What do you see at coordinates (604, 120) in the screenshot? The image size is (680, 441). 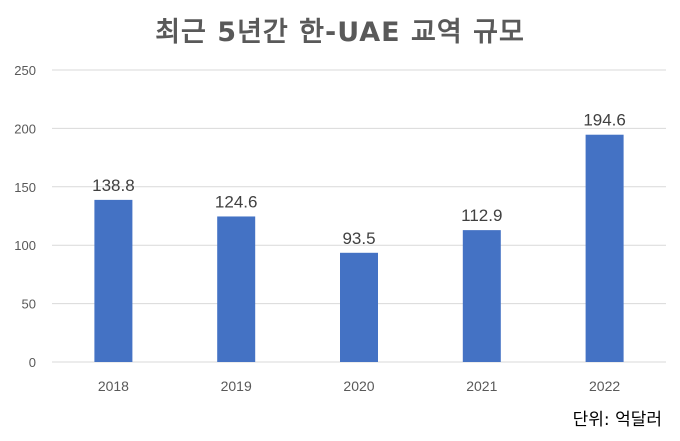 I see `data-label: 194.6` at bounding box center [604, 120].